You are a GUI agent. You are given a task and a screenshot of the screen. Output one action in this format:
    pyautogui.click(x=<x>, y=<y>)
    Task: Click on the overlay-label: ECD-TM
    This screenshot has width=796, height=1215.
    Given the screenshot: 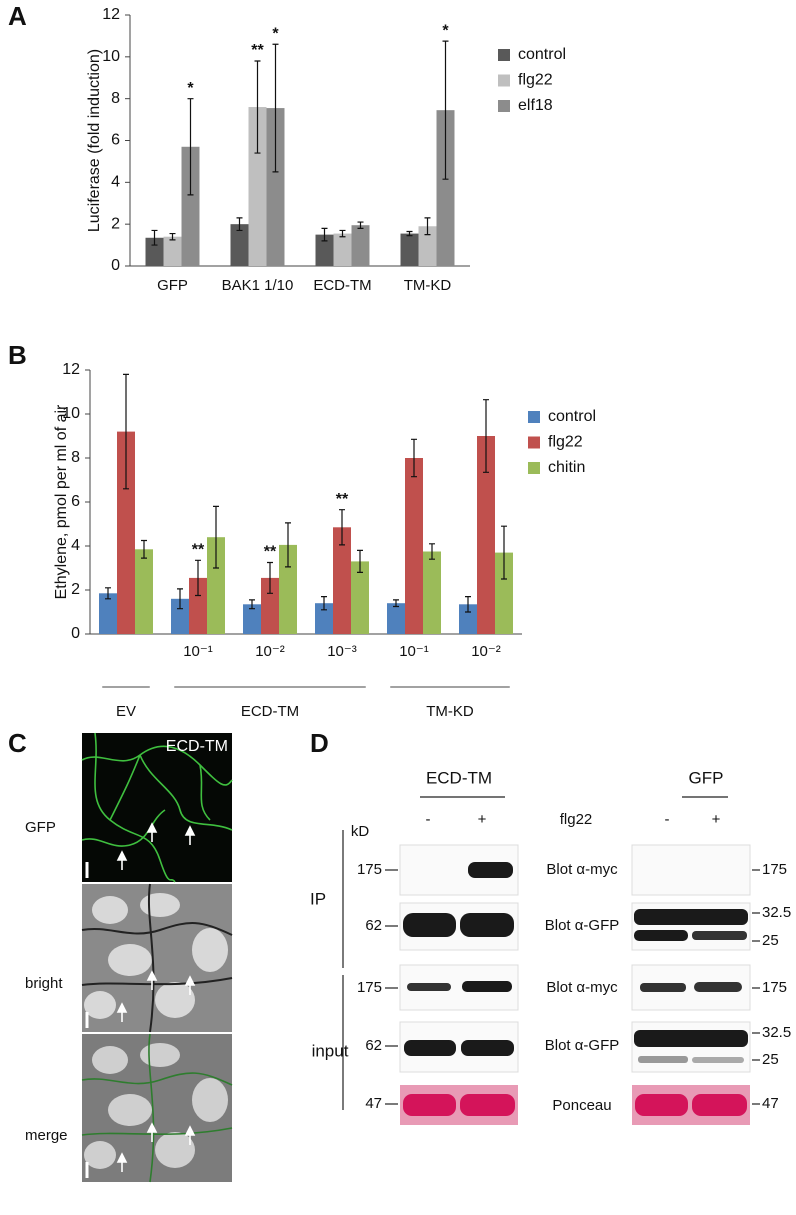 What is the action you would take?
    pyautogui.click(x=197, y=746)
    